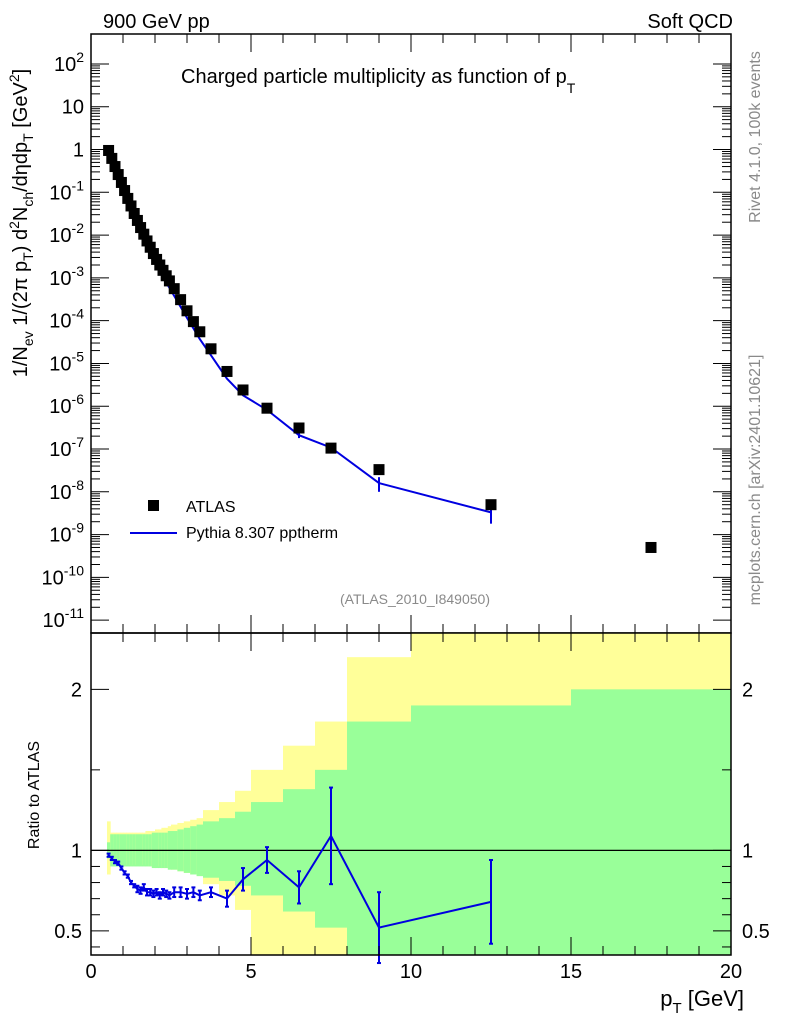 Image resolution: width=786 pixels, height=1024 pixels. I want to click on ratio-y-tick-label-right: 2, so click(747, 690).